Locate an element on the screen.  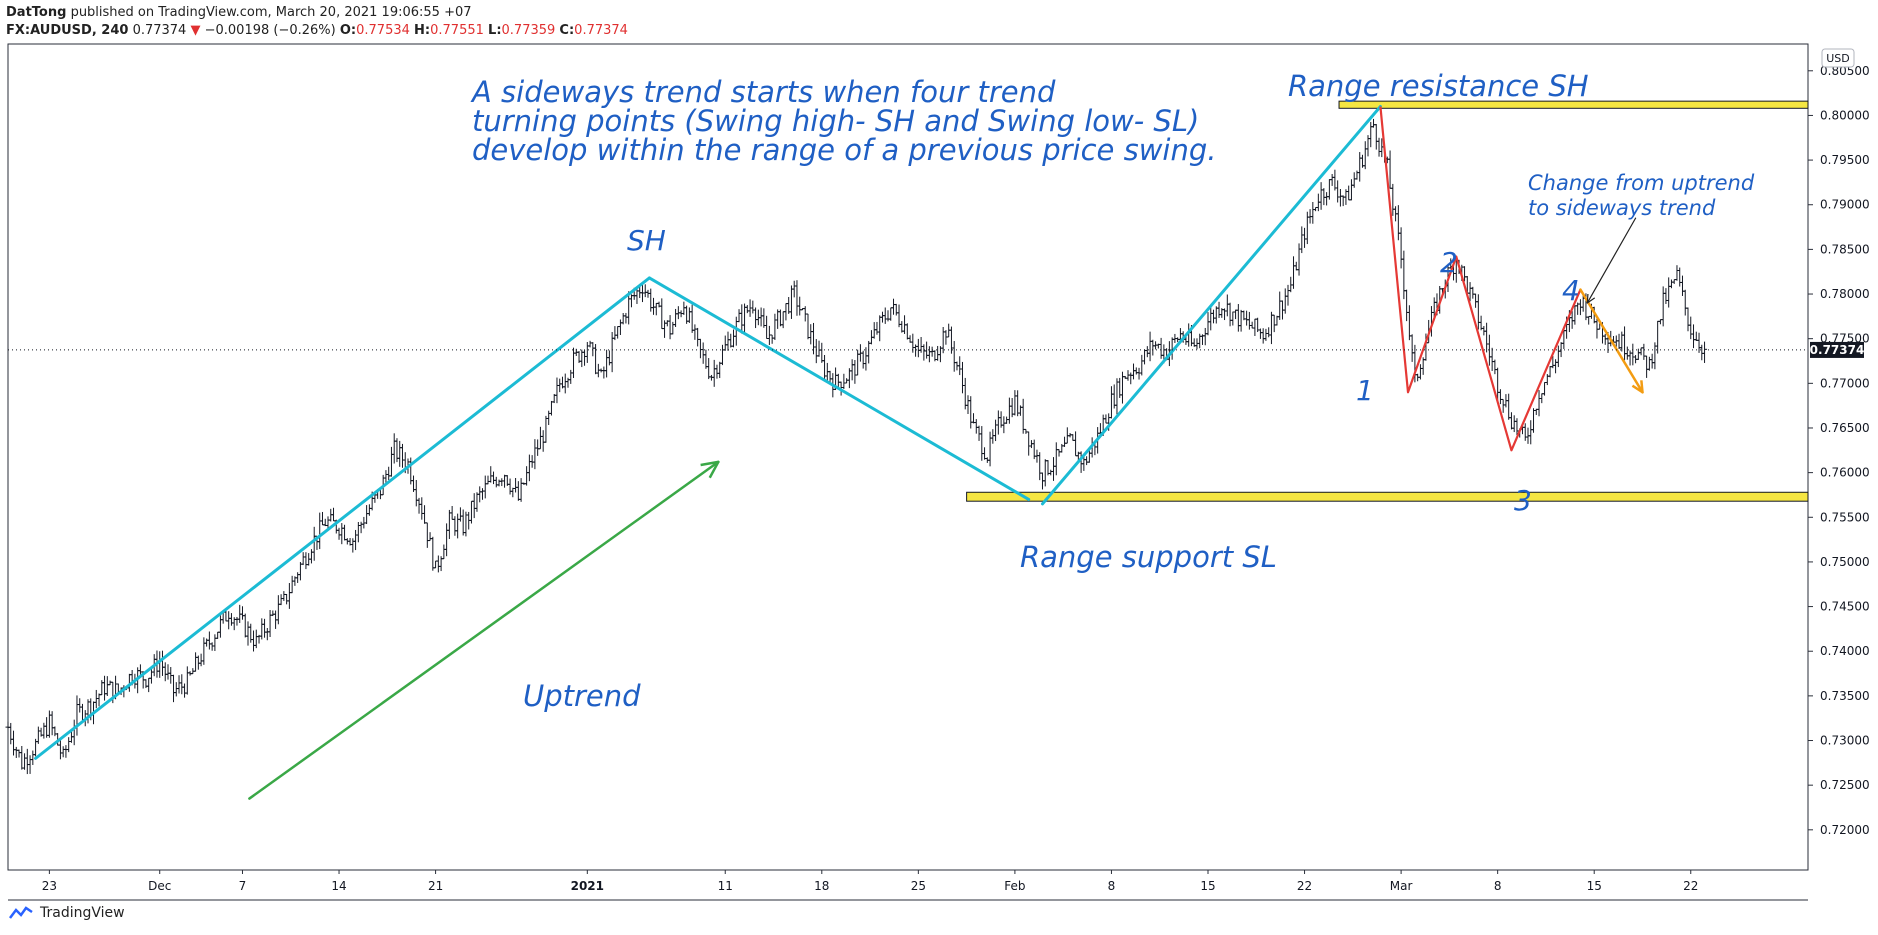
currency-badge is located at coordinates (1838, 58).